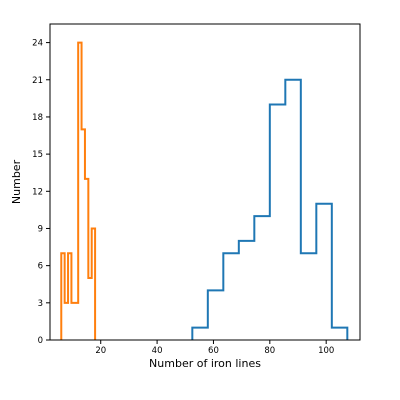  I want to click on y-axis: 0 3 6 9 12 15 18 21 24, so click(41, 192).